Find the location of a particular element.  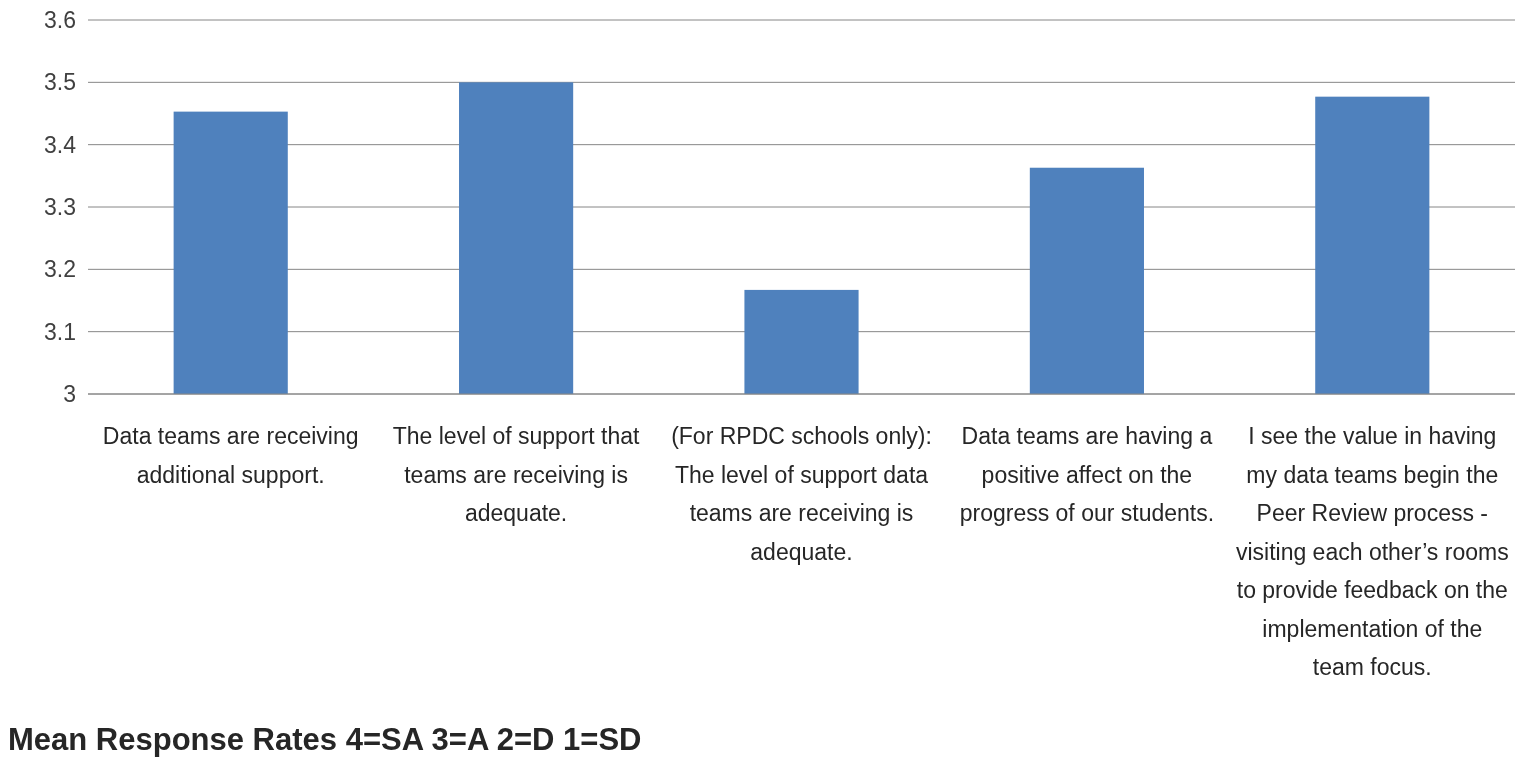

y-tick-label: 3.3 is located at coordinates (60, 206).